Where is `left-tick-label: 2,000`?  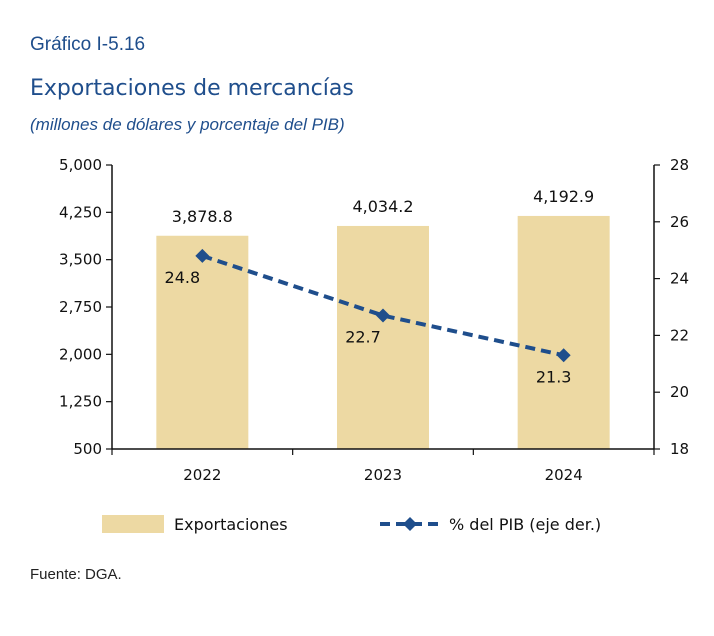
left-tick-label: 2,000 is located at coordinates (80, 354).